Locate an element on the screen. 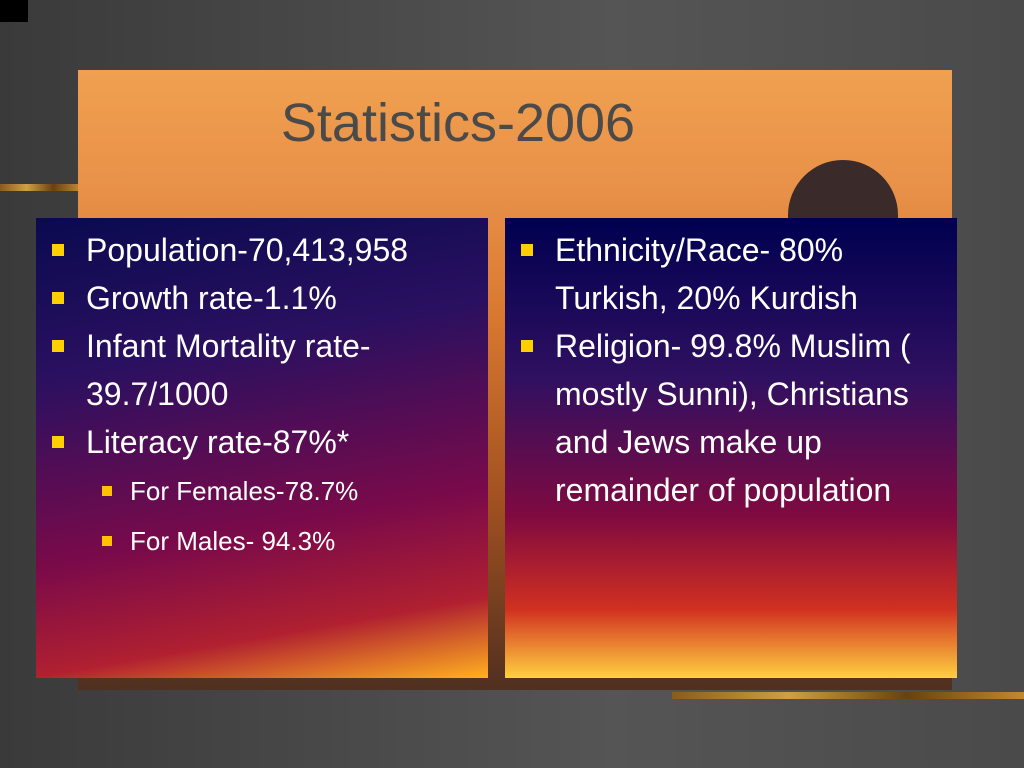  bullet-item: Literacy rate-87%* is located at coordinates (260, 442).